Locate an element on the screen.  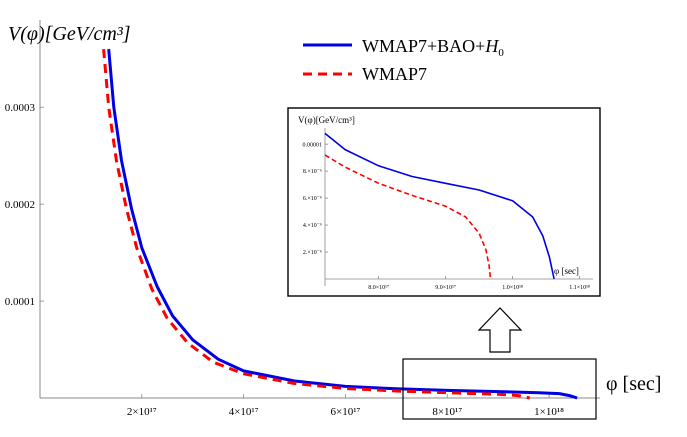
inset-x-tick-label: 8.0×10¹⁷ is located at coordinates (378, 288).